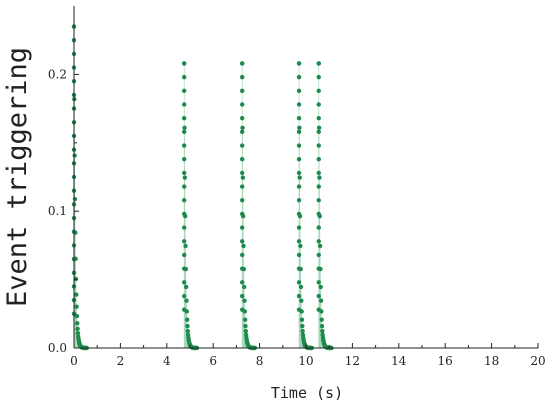 This screenshot has width=550, height=405. I want to click on x-tick-label: 10, so click(305, 361).